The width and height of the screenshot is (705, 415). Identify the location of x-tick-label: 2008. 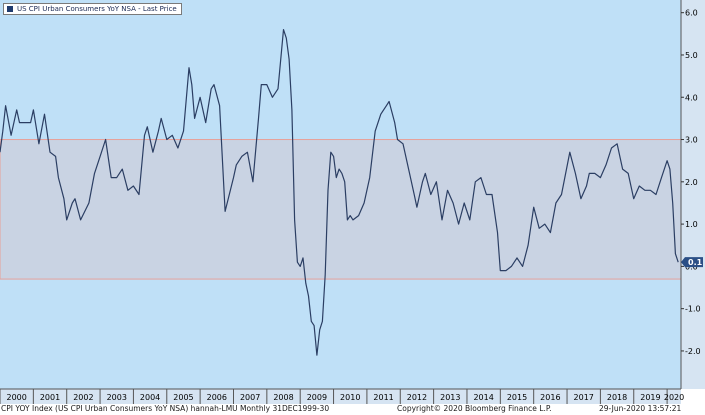
(283, 397).